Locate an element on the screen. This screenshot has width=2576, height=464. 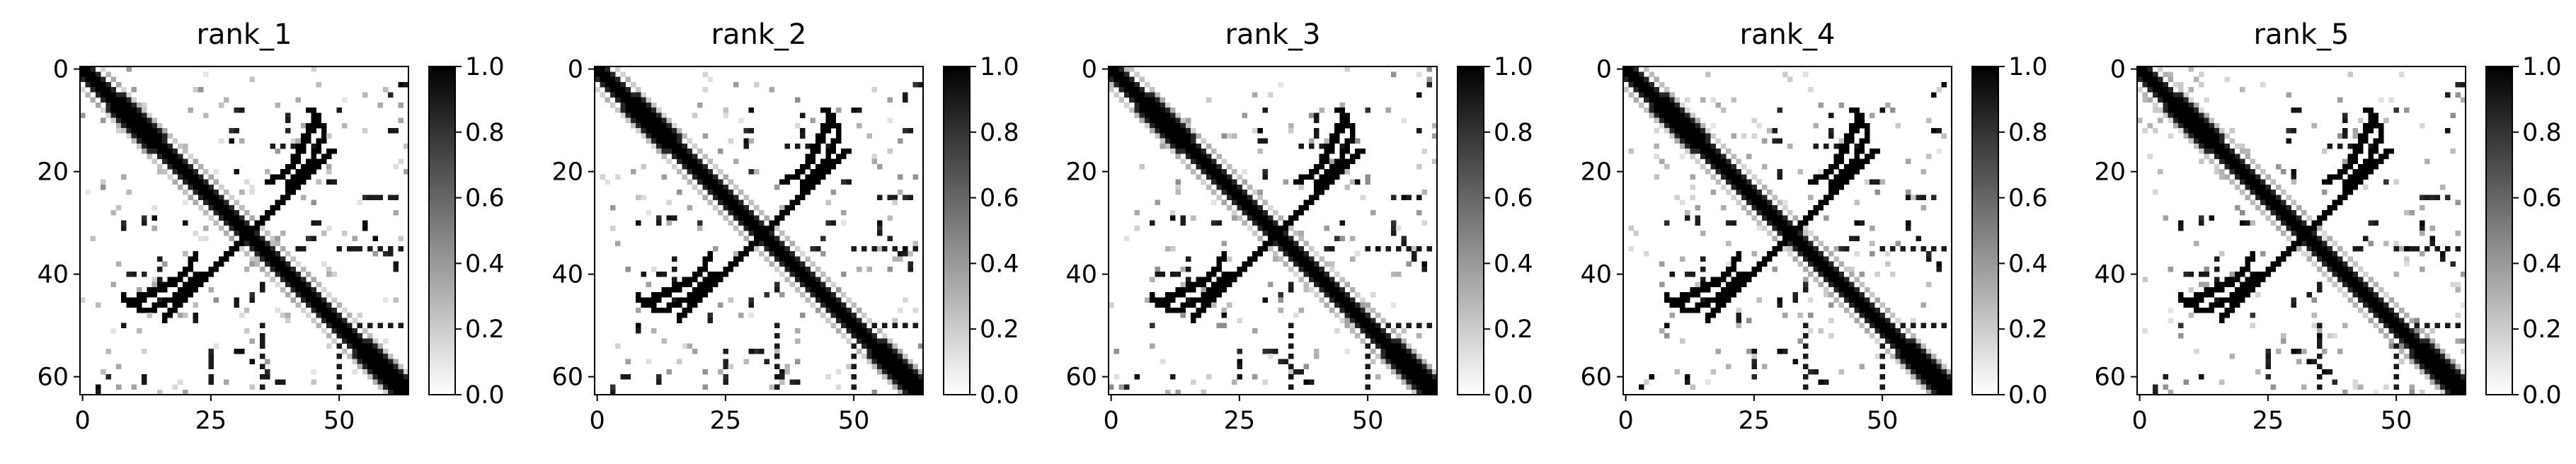
x-tick-label: 50 is located at coordinates (2396, 421).